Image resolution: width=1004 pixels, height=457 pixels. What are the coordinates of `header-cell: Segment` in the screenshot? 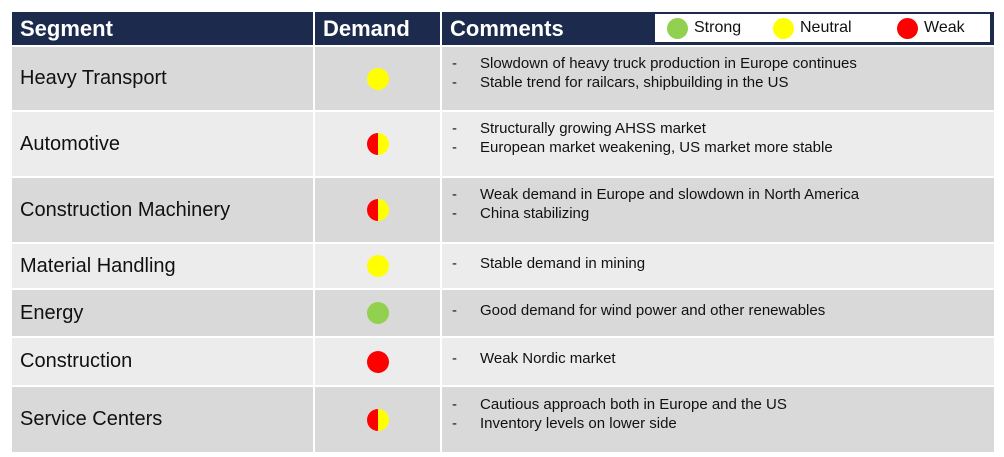 It's located at (162, 28).